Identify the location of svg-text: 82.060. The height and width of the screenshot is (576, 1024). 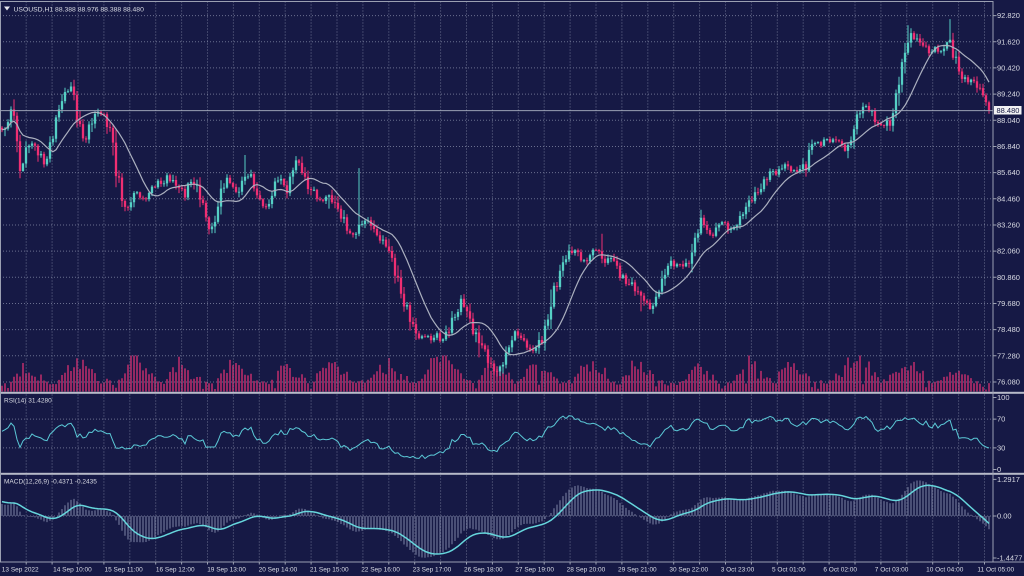
(1008, 251).